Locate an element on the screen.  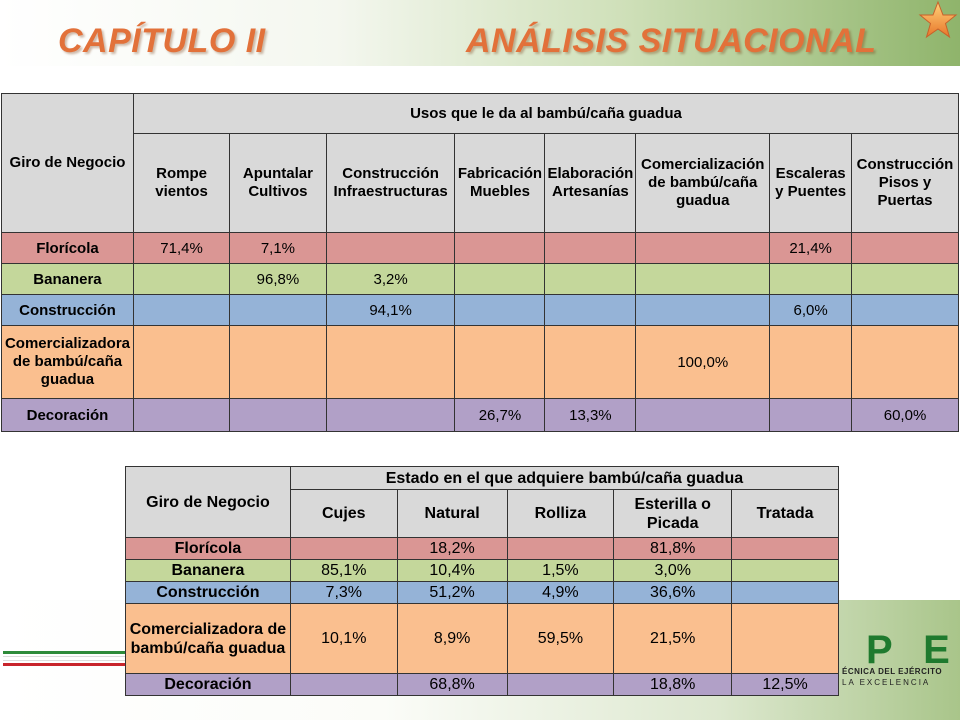
table-cell: 81,8% is located at coordinates (673, 548).